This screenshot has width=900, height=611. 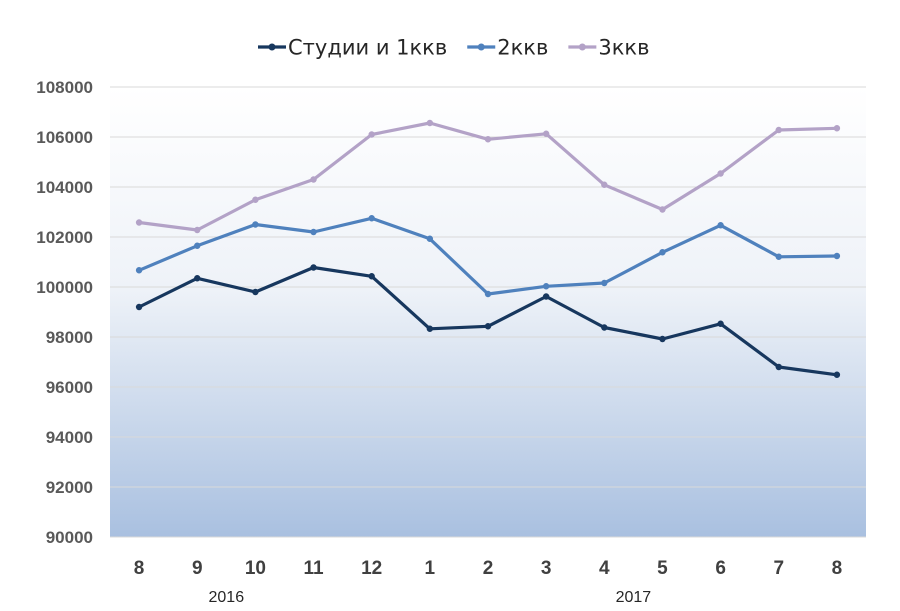 What do you see at coordinates (64, 137) in the screenshot?
I see `y-tick-label: 106000` at bounding box center [64, 137].